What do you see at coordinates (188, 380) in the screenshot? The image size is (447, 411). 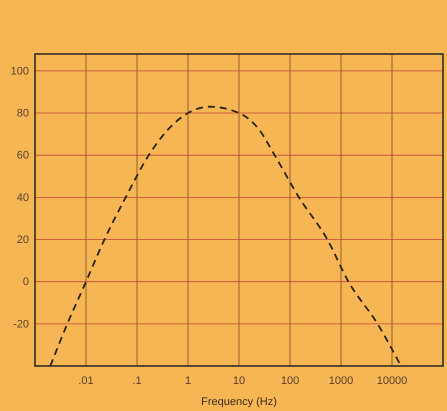 I see `x-tick-label: 1` at bounding box center [188, 380].